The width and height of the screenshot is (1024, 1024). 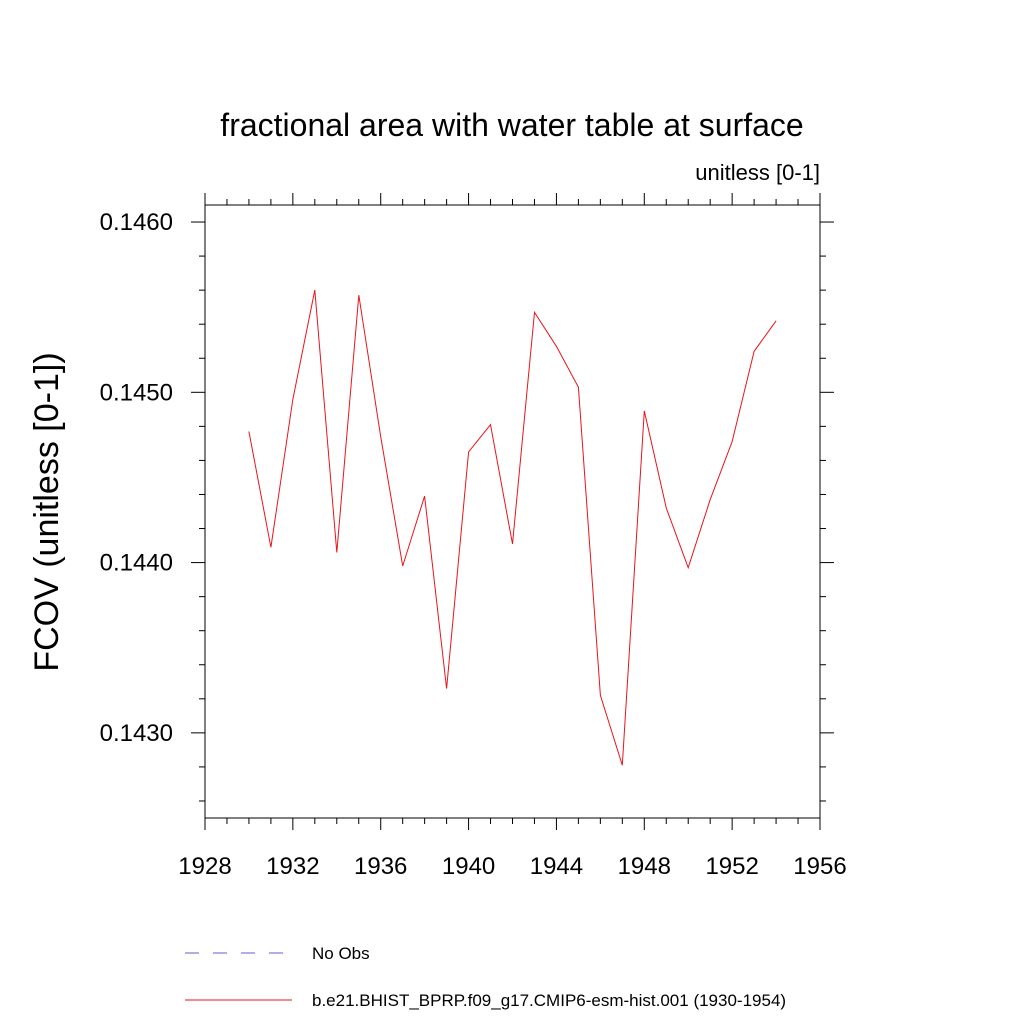 I want to click on y-axis-label: FCOV (unitless [0-1]), so click(x=47, y=511).